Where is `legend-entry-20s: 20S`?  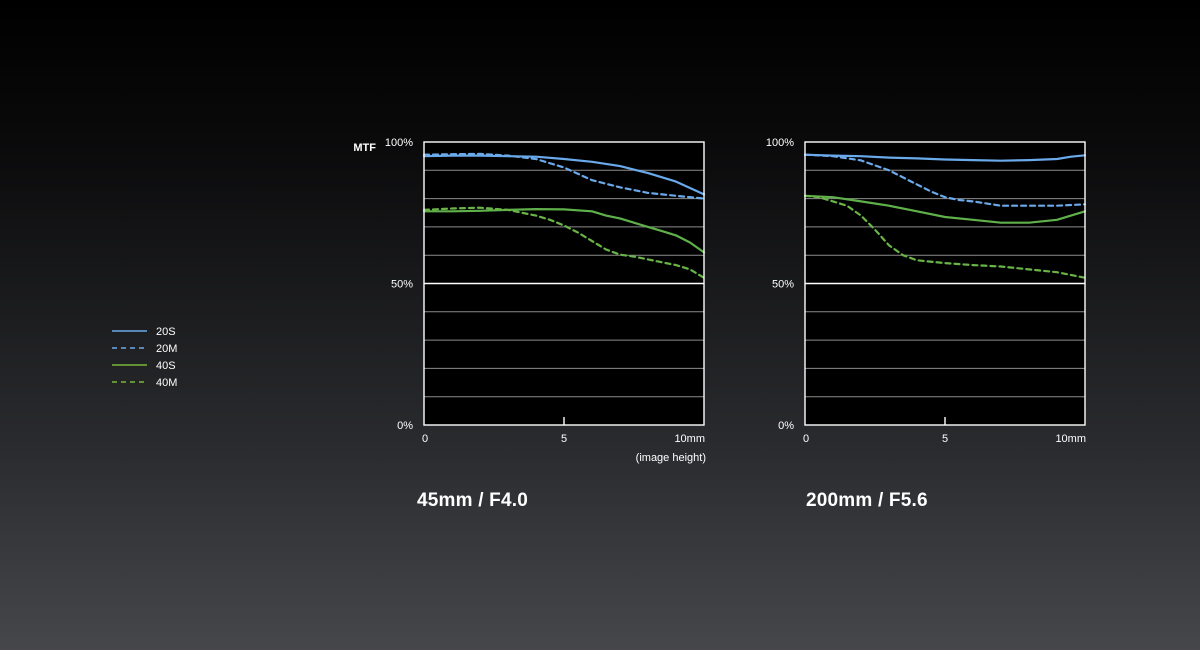 legend-entry-20s: 20S is located at coordinates (144, 332).